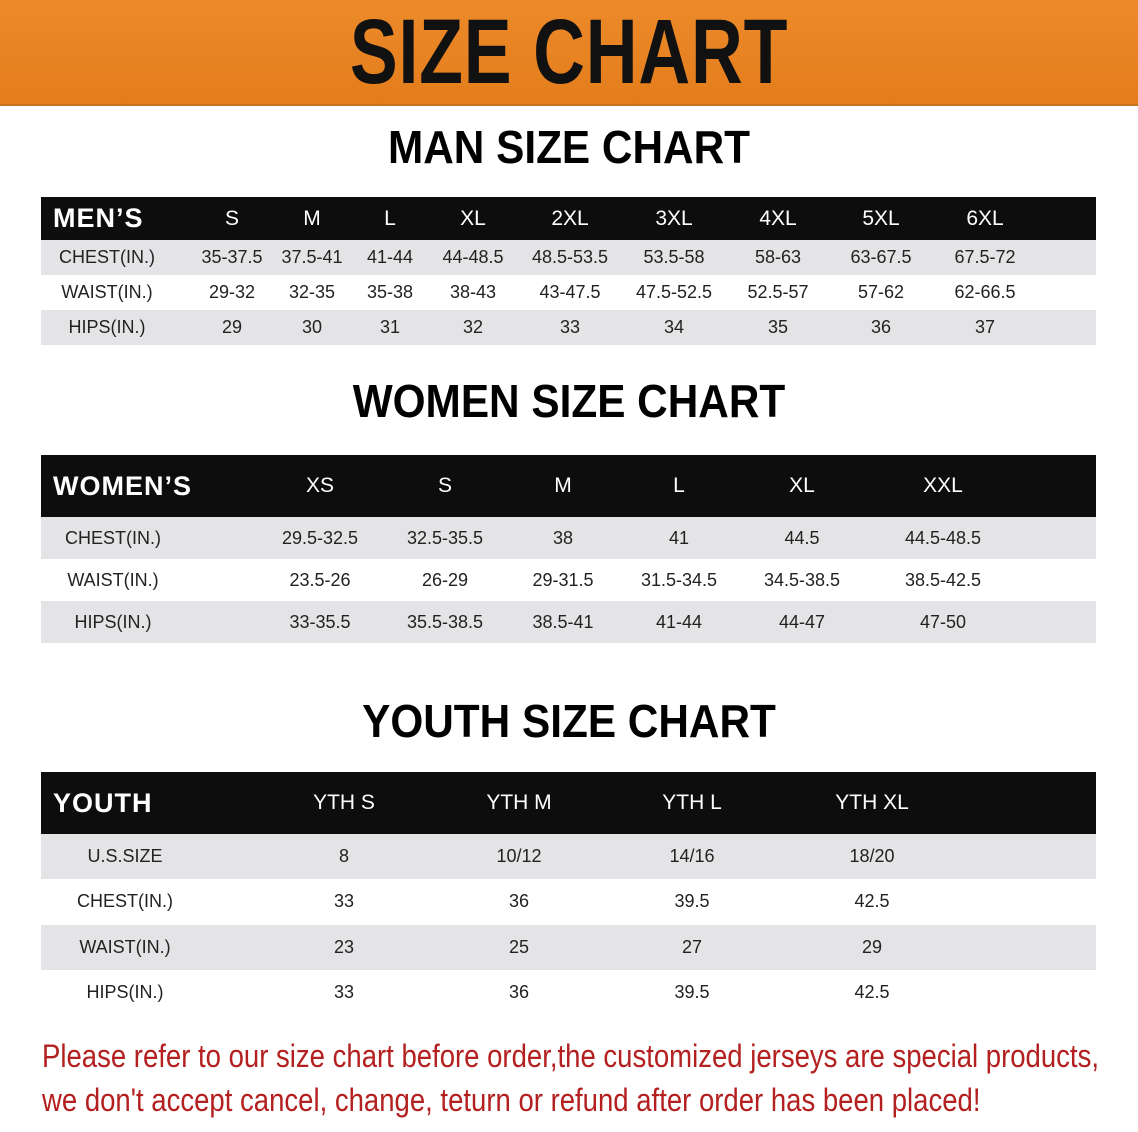 This screenshot has width=1138, height=1132. Describe the element at coordinates (445, 579) in the screenshot. I see `measurement-cell: 26-29` at that location.